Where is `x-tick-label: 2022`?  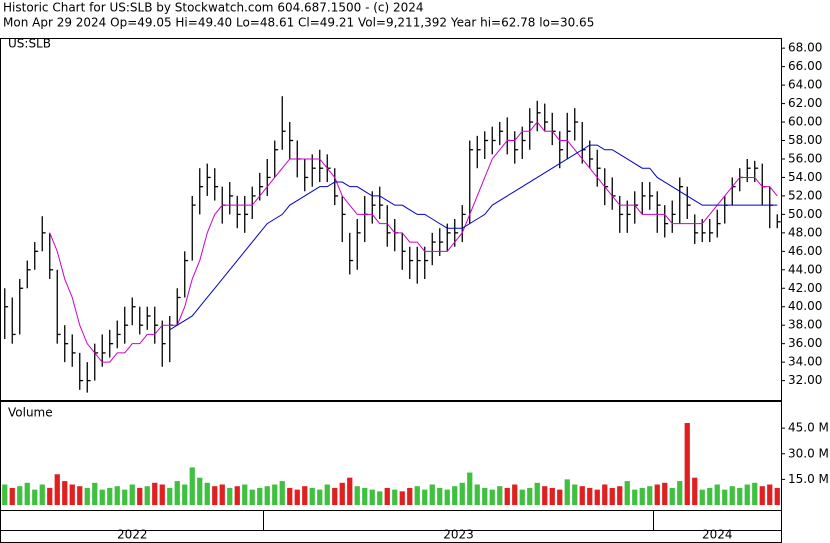 x-tick-label: 2022 is located at coordinates (132, 535).